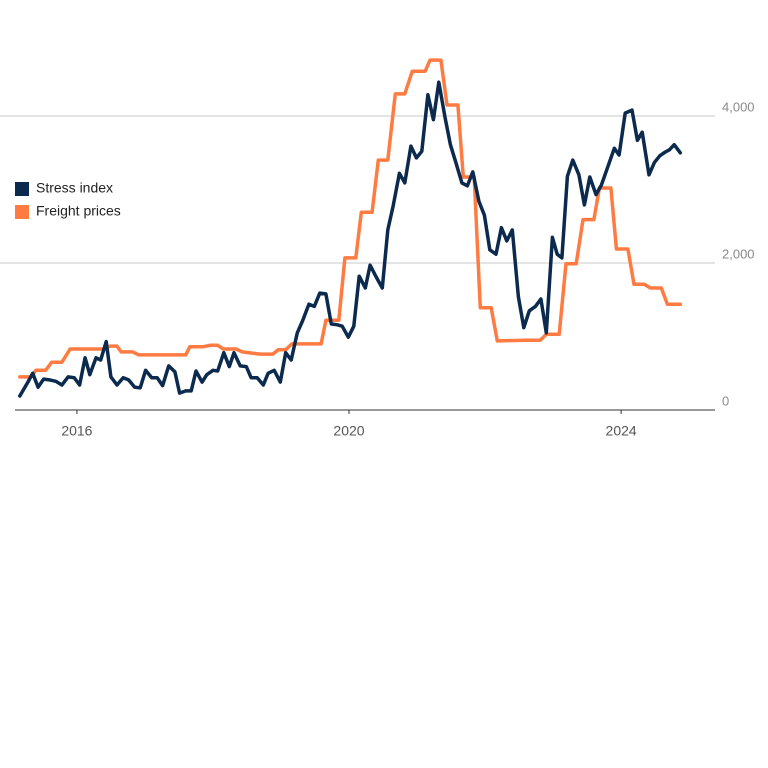  Describe the element at coordinates (78, 211) in the screenshot. I see `legend-label: Freight prices` at that location.